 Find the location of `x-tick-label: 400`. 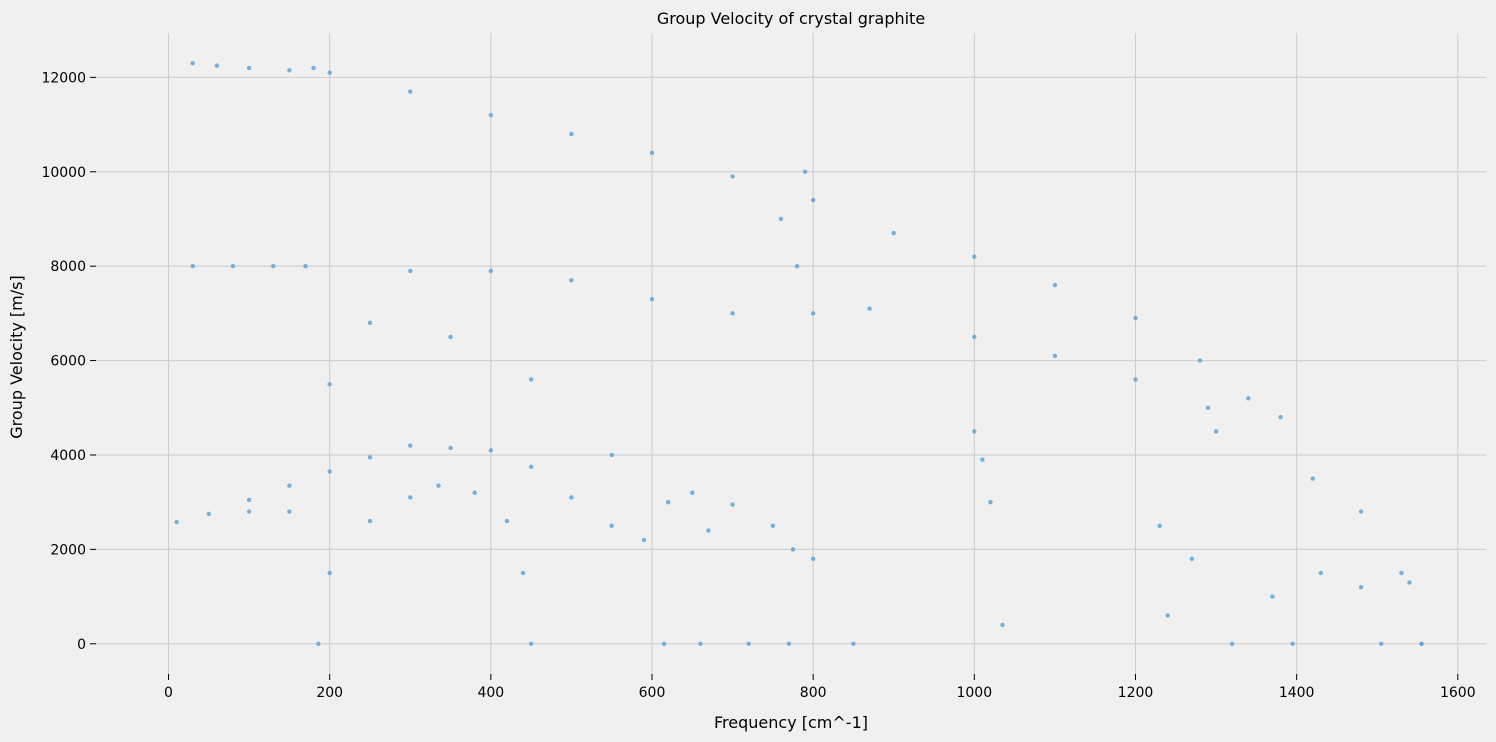

x-tick-label: 400 is located at coordinates (490, 693).